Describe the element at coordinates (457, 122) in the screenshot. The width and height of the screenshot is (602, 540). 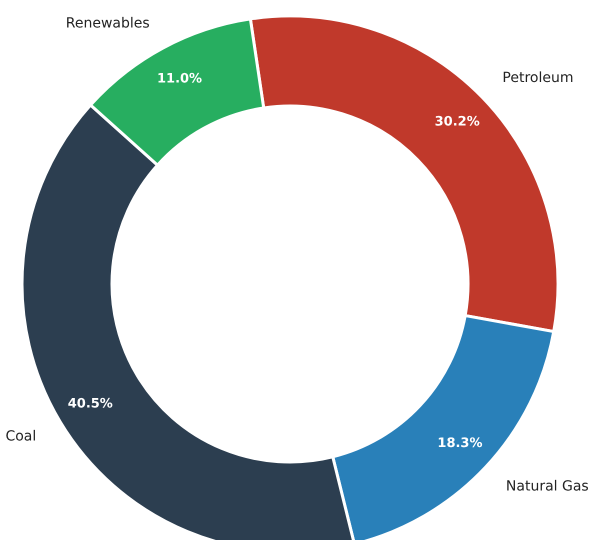
I see `data-label: 30.2%` at that location.